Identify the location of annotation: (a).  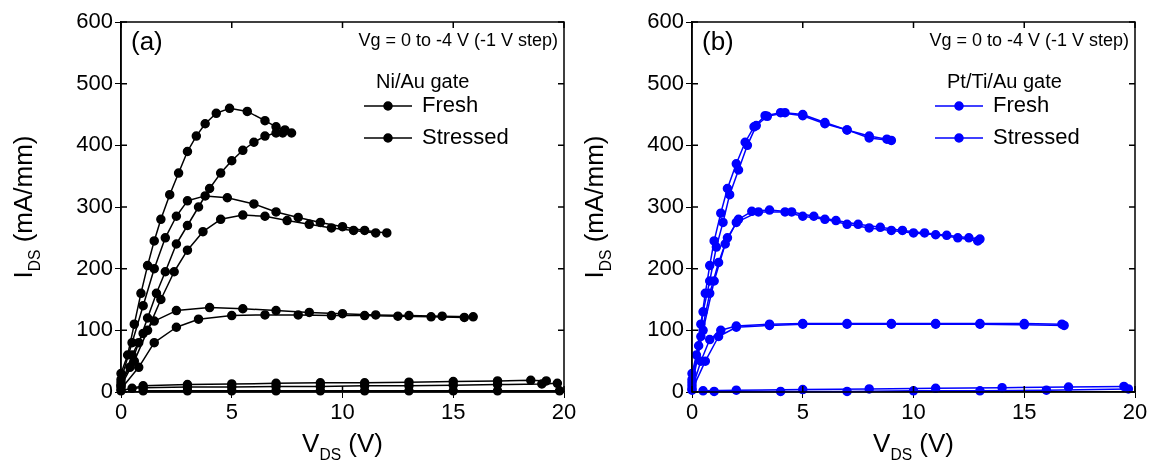
(147, 41).